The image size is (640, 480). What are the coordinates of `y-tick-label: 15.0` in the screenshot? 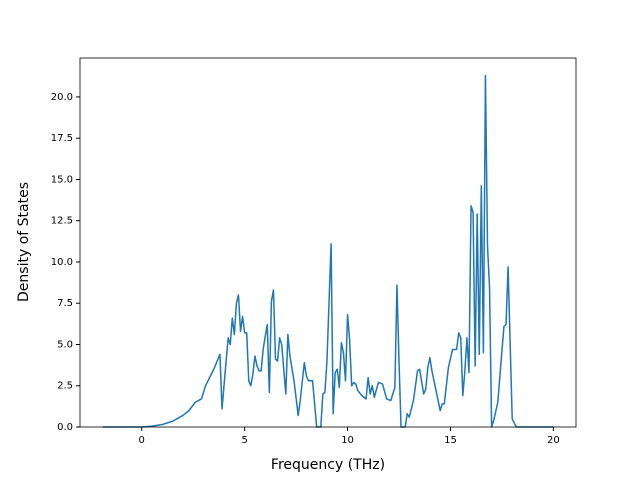 It's located at (62, 179).